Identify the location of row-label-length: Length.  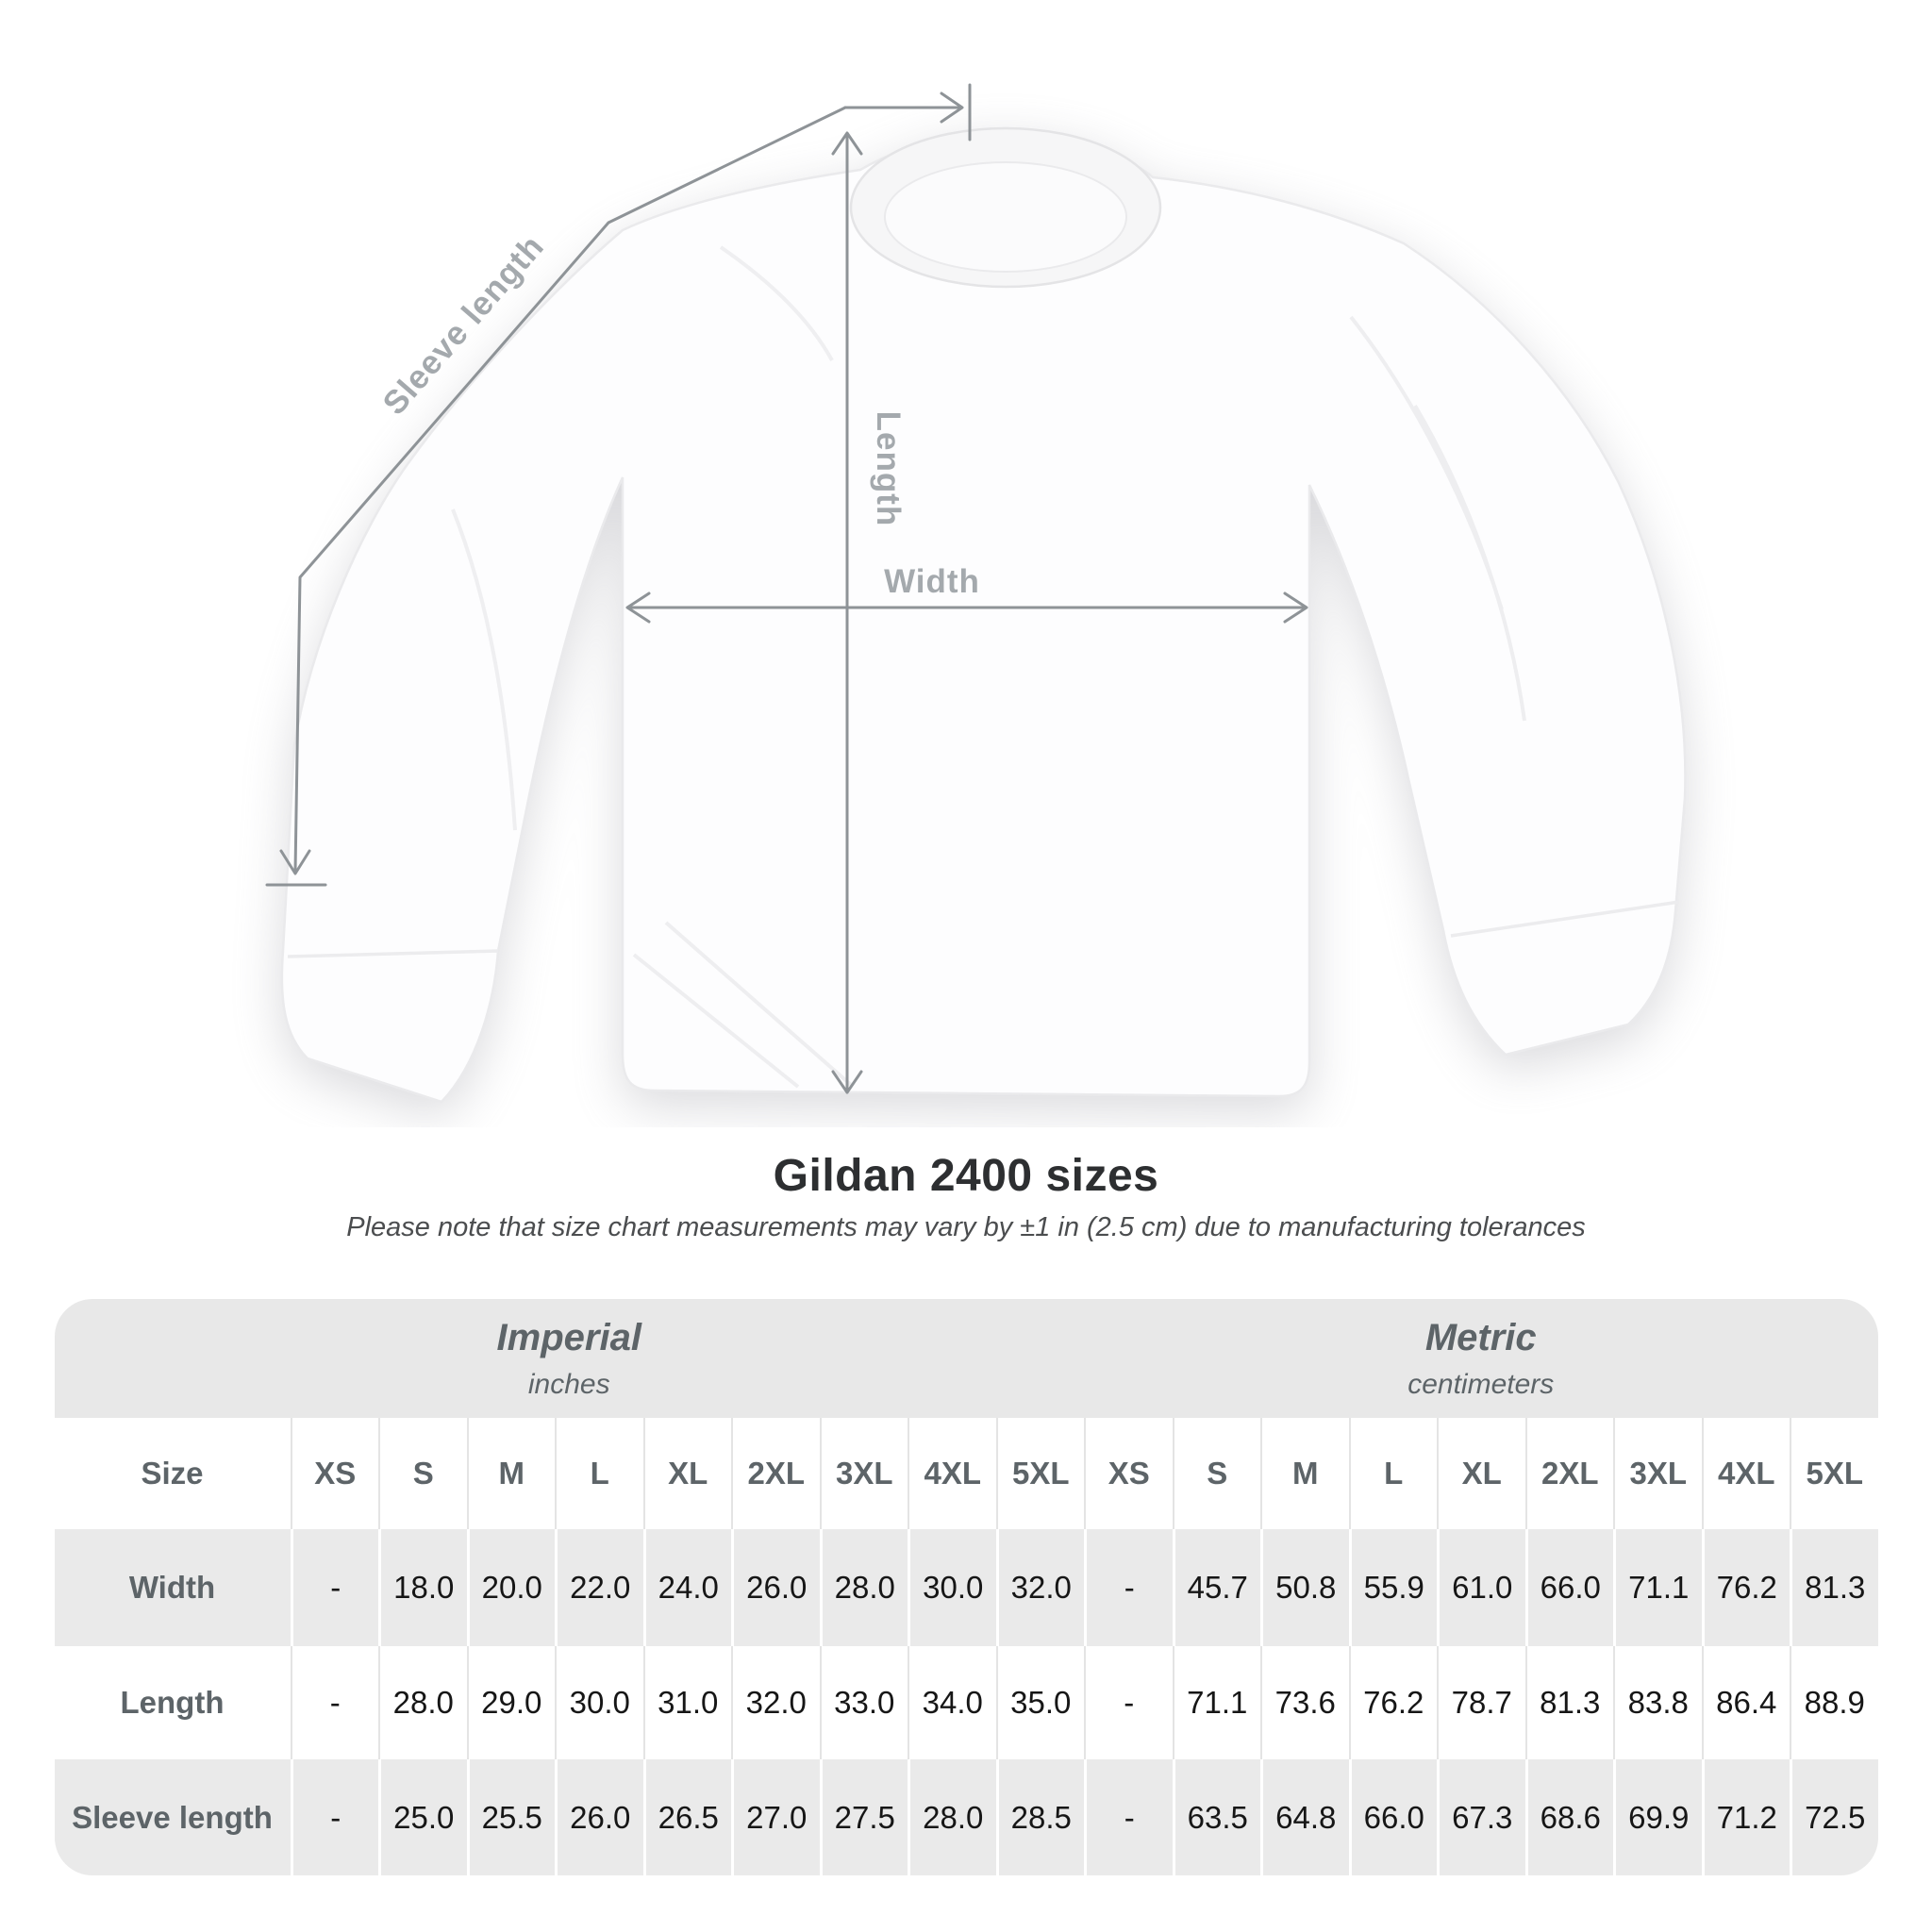
(172, 1702).